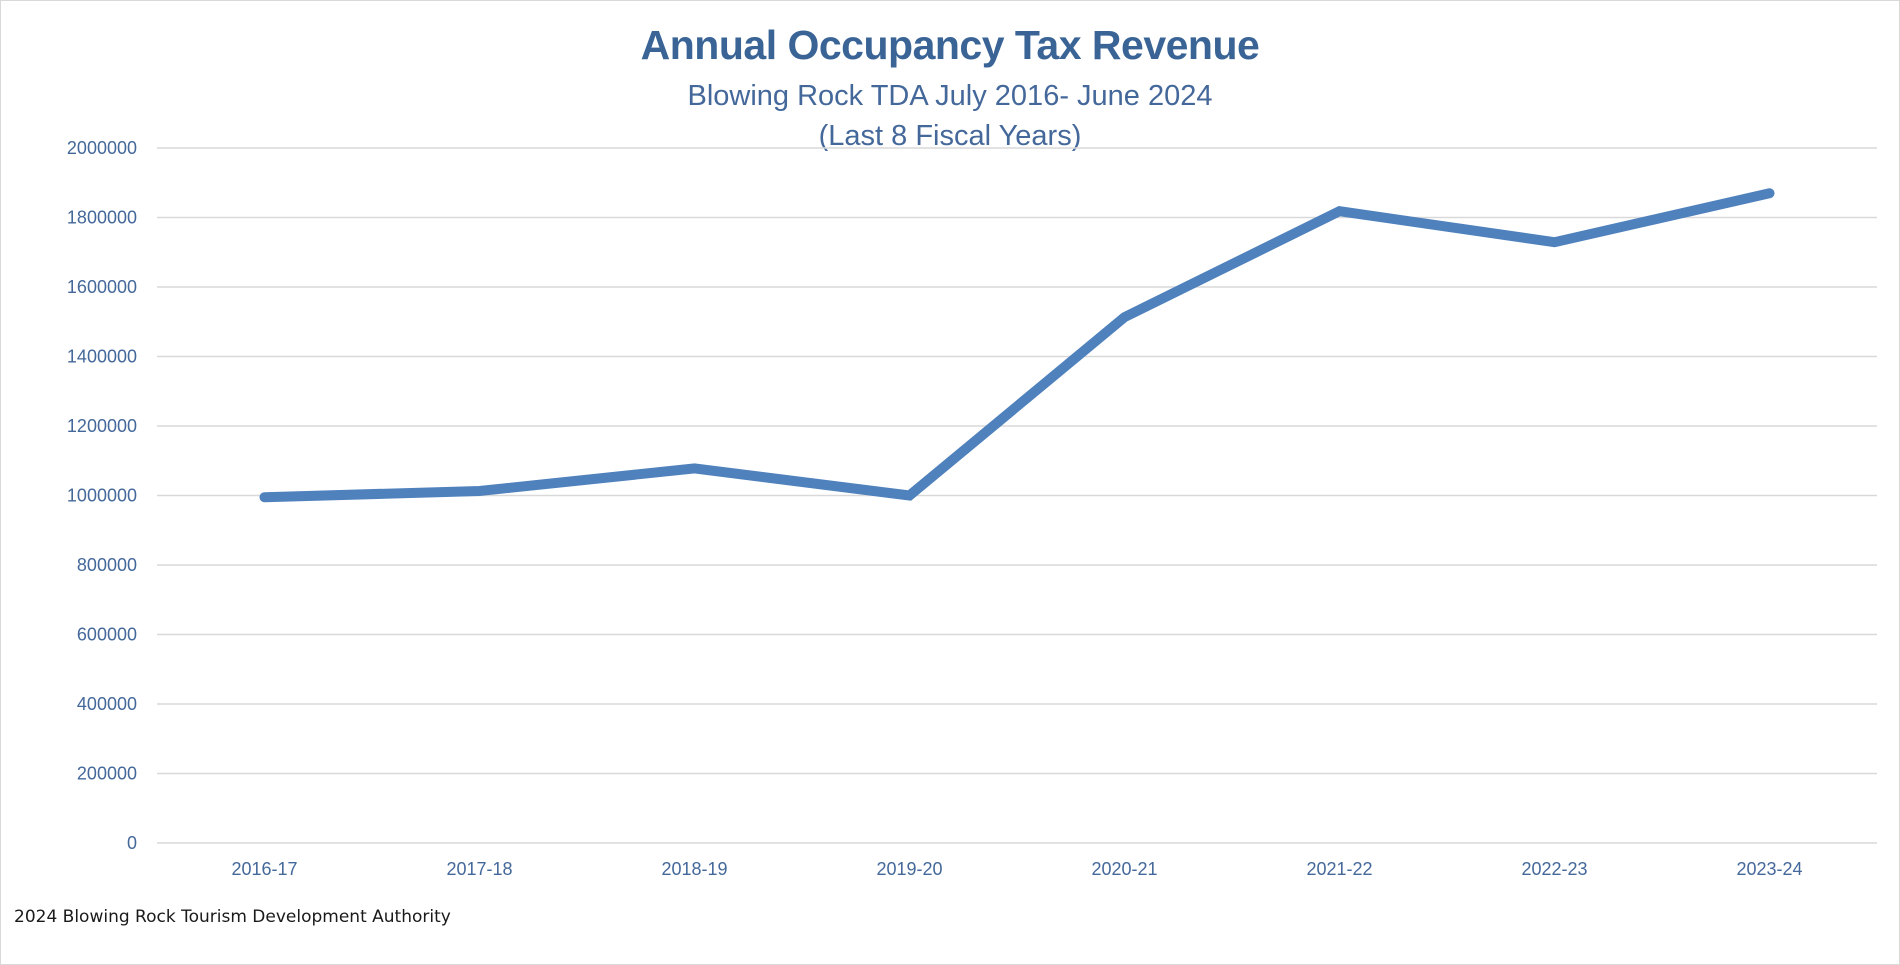 Image resolution: width=1900 pixels, height=965 pixels. I want to click on y-tick-label: 600000, so click(107, 635).